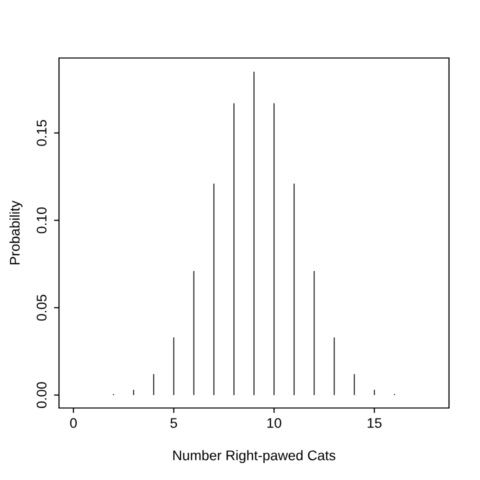 The height and width of the screenshot is (480, 480). What do you see at coordinates (274, 423) in the screenshot?
I see `x-tick-label: 10` at bounding box center [274, 423].